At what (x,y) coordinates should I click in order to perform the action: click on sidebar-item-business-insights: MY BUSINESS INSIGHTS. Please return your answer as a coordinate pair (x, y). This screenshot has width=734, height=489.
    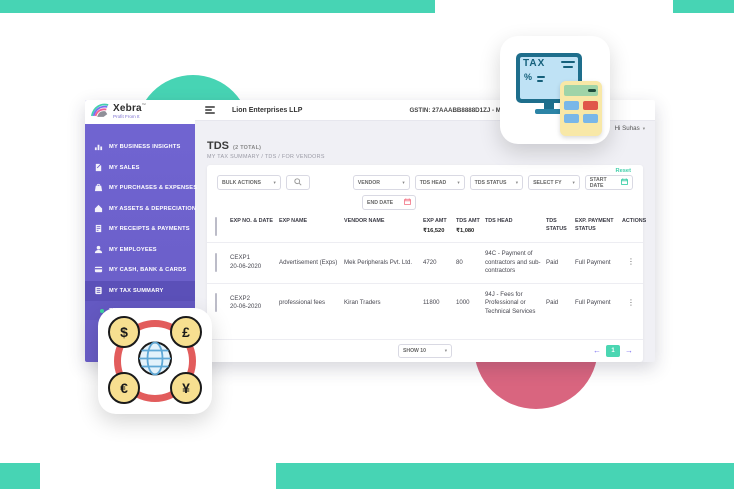
    Looking at the image, I should click on (140, 147).